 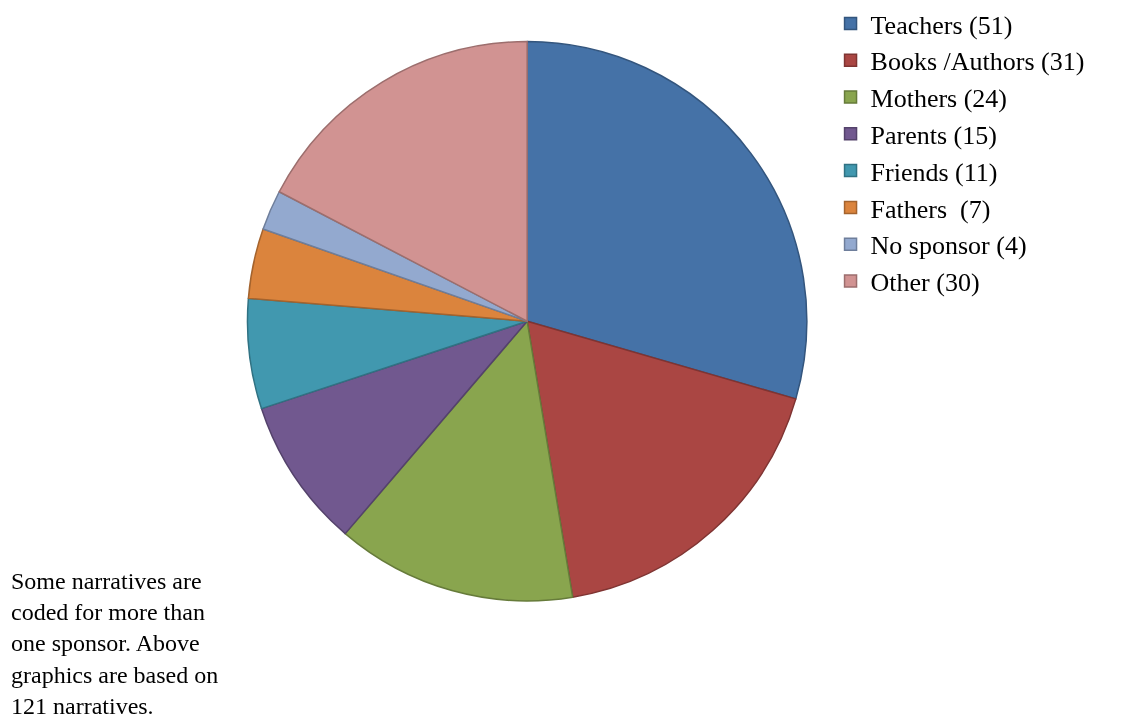 What do you see at coordinates (934, 172) in the screenshot?
I see `legend-label: Friends (11)` at bounding box center [934, 172].